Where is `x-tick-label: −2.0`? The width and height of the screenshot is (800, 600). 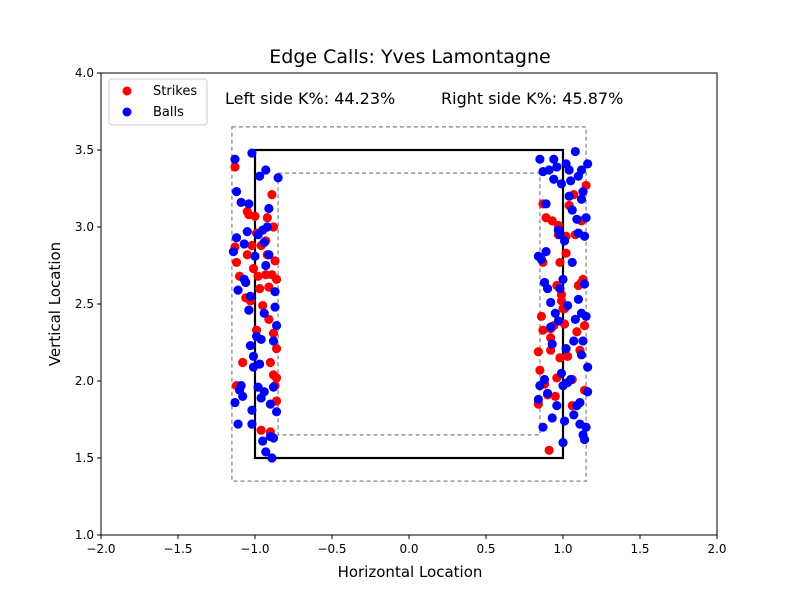
x-tick-label: −2.0 is located at coordinates (100, 549).